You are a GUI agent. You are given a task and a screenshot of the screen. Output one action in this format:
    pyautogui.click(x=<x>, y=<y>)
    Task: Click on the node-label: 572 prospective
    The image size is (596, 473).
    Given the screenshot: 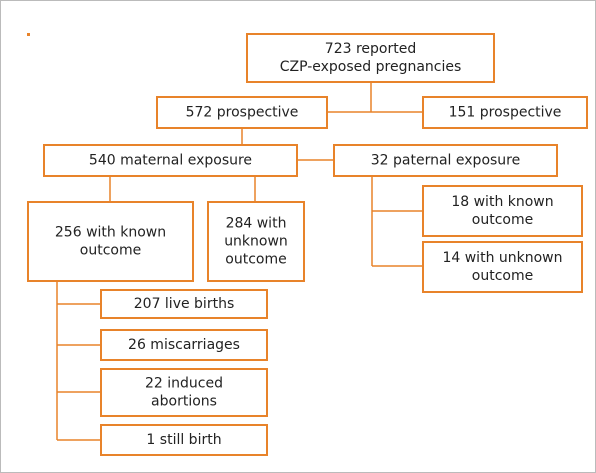 What is the action you would take?
    pyautogui.click(x=242, y=113)
    